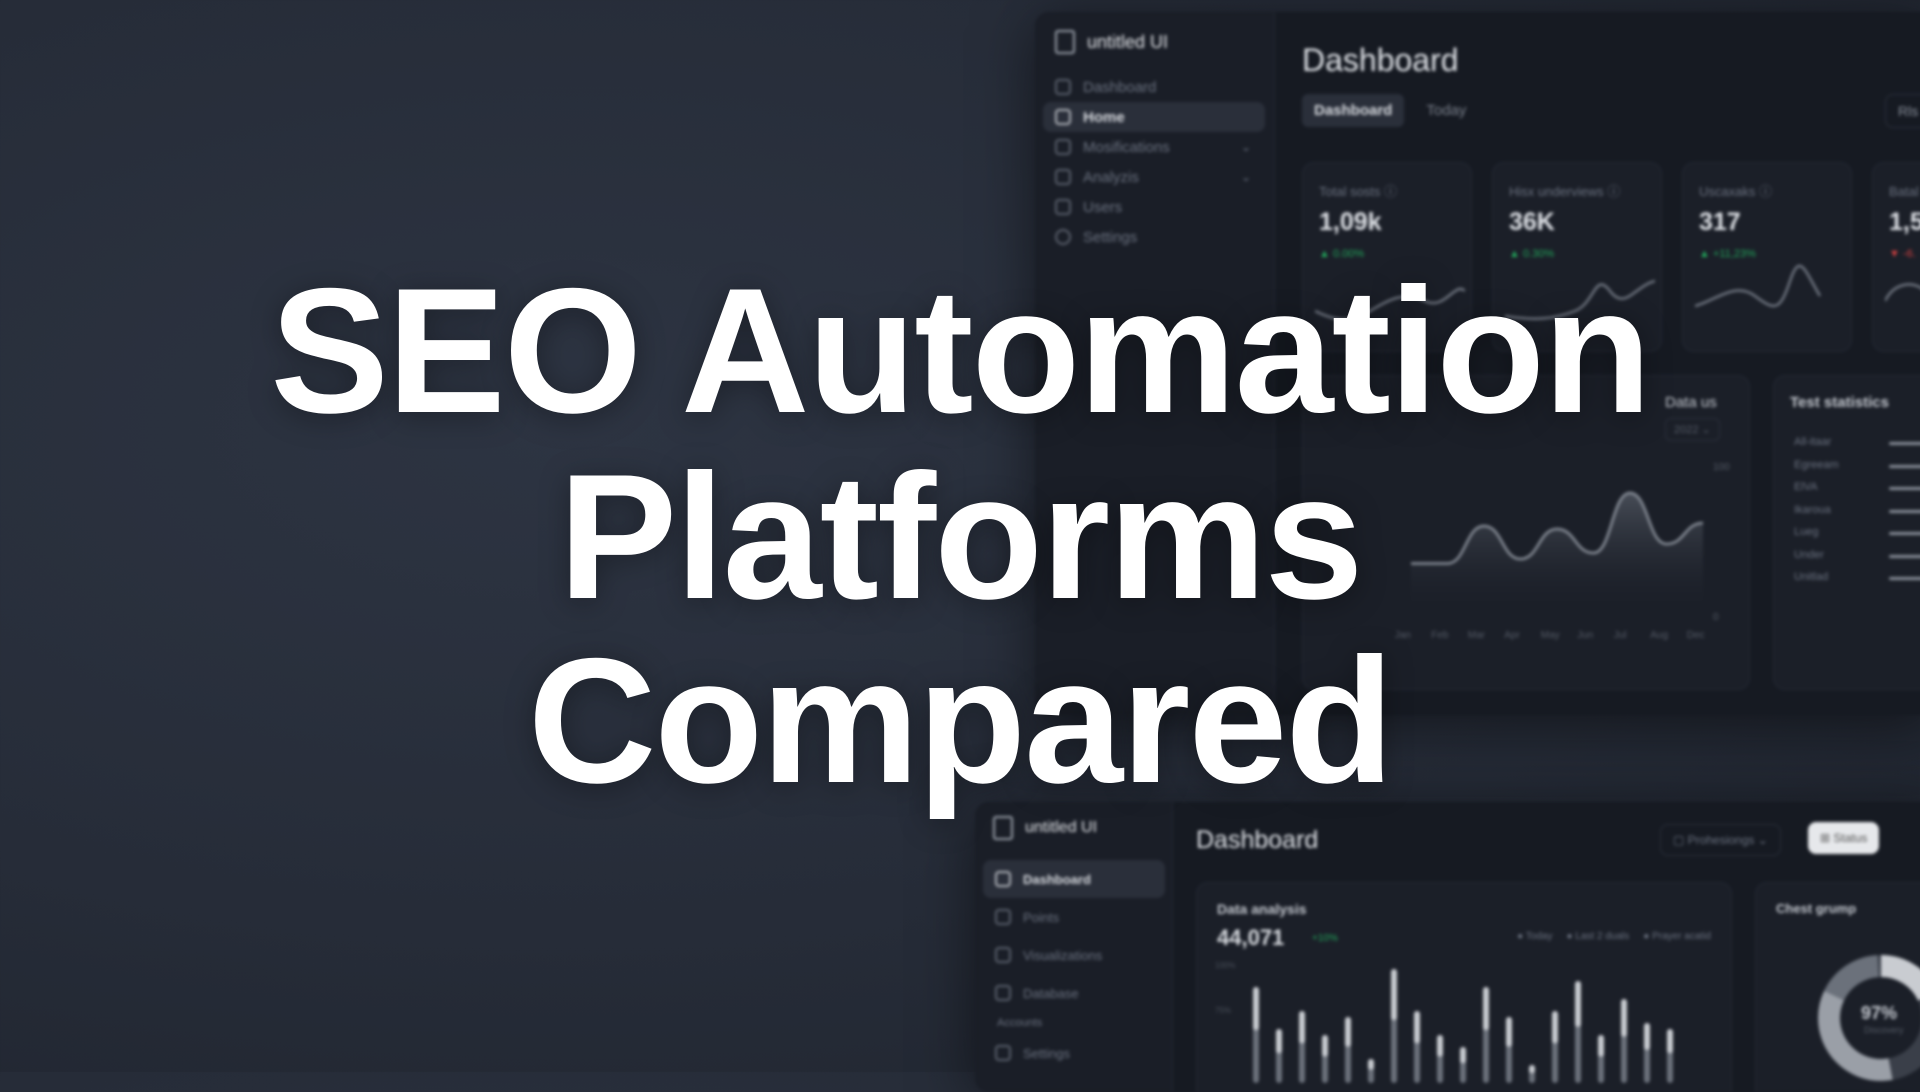 The width and height of the screenshot is (1920, 1092). What do you see at coordinates (1128, 41) in the screenshot?
I see `brand-name: untitled UI` at bounding box center [1128, 41].